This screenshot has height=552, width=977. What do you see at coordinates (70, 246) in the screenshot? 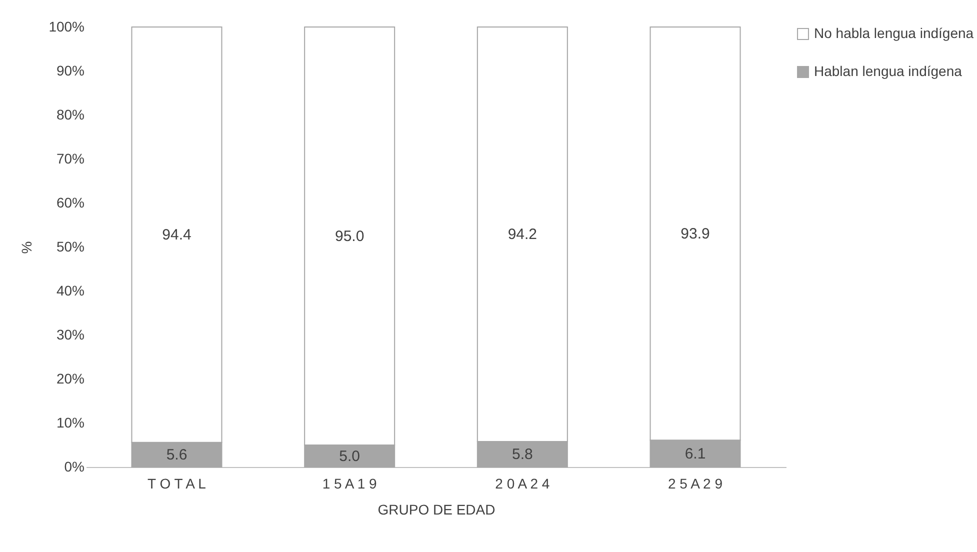
I see `y-tick-label: 50%` at bounding box center [70, 246].